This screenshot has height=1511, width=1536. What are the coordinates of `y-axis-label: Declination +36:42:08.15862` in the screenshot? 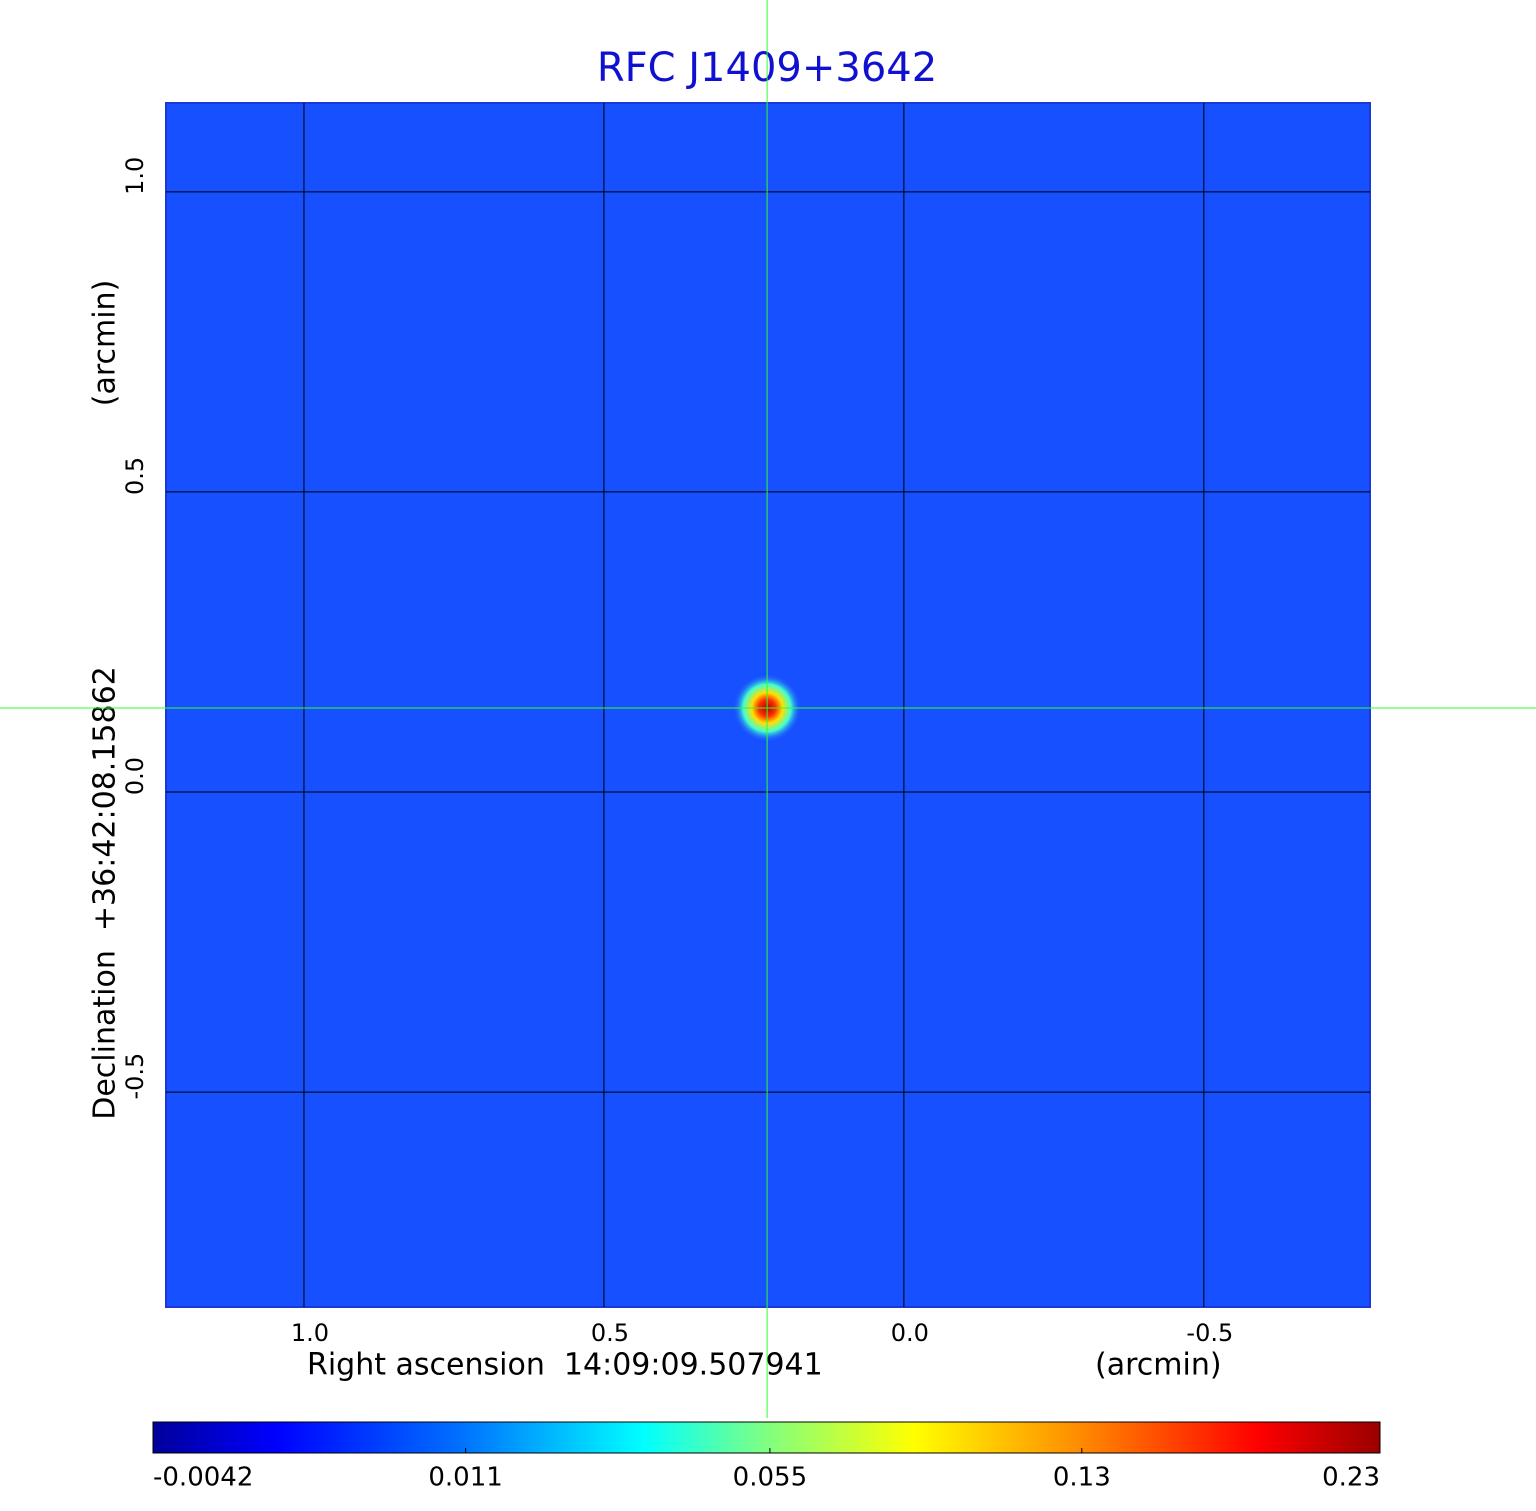 It's located at (105, 893).